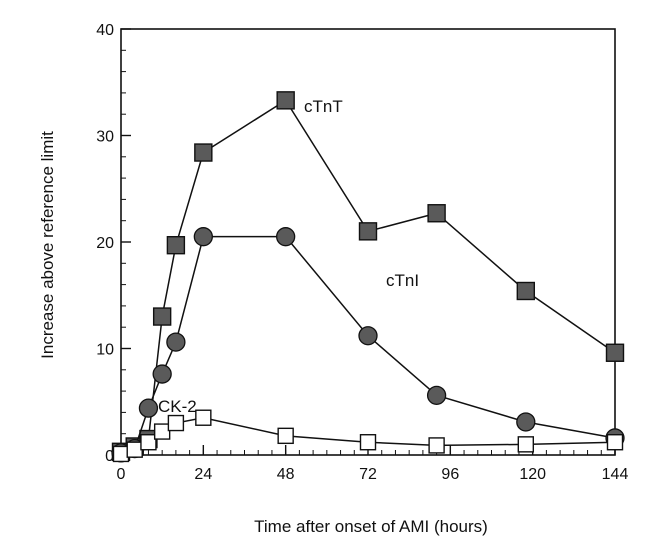  I want to click on x-tick-label: 144, so click(615, 474).